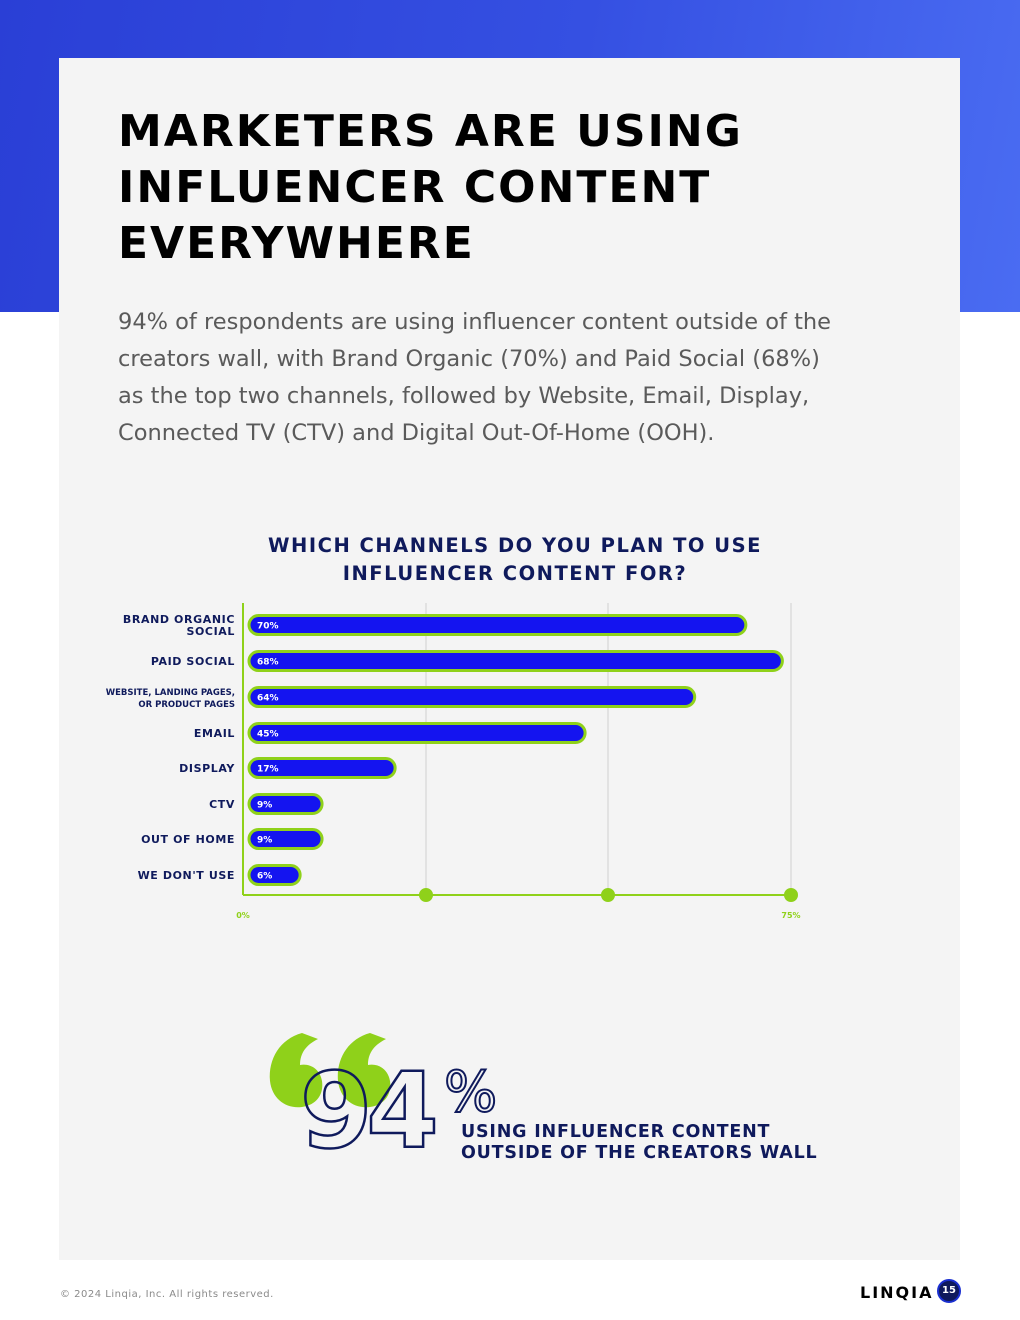  What do you see at coordinates (790, 915) in the screenshot?
I see `x-tick-label: 75%` at bounding box center [790, 915].